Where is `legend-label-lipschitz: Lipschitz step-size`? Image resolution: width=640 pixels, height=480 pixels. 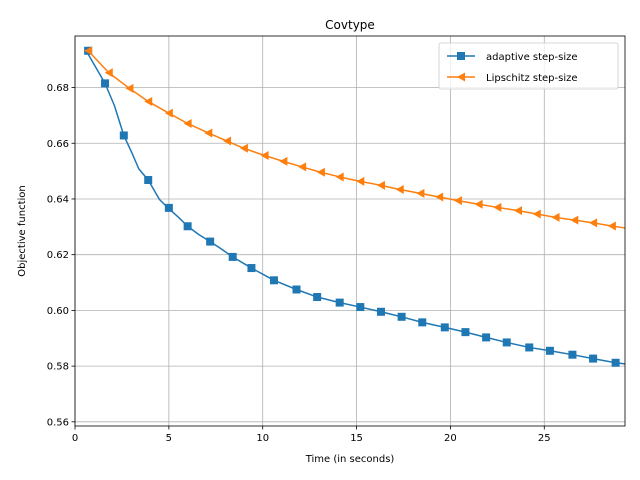
legend-label-lipschitz: Lipschitz step-size is located at coordinates (532, 78).